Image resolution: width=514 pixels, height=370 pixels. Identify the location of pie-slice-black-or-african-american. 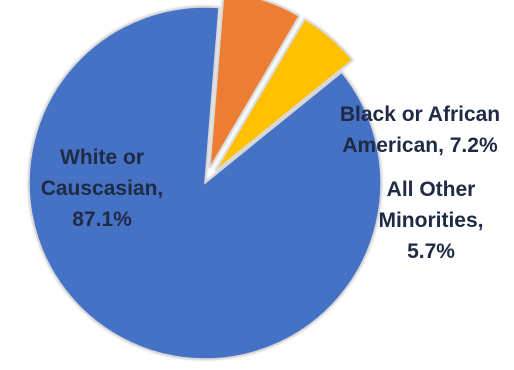
(255, 84).